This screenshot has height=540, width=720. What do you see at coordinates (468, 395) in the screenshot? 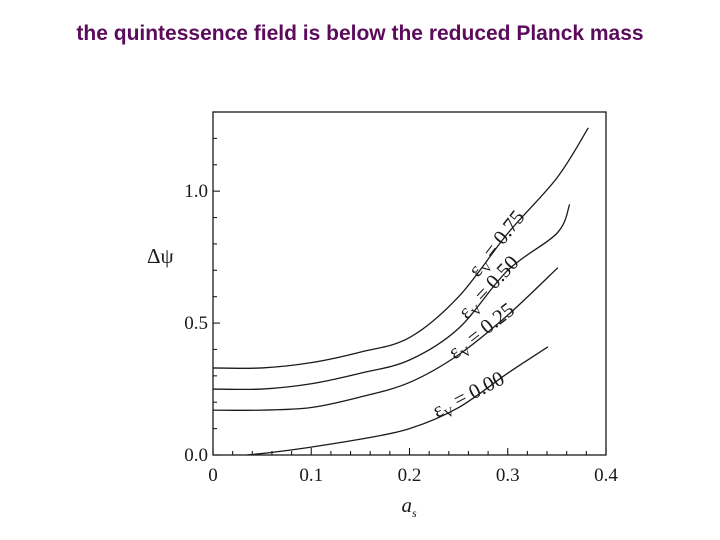
I see `curve-label: εV = 0.00` at bounding box center [468, 395].